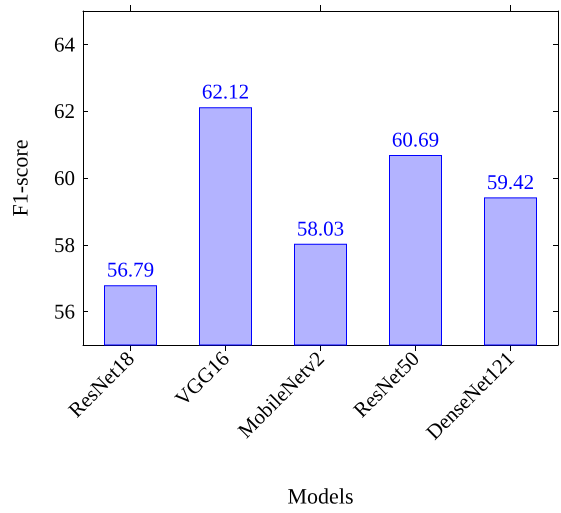 The image size is (561, 513). I want to click on y-tick-label: 62, so click(64, 111).